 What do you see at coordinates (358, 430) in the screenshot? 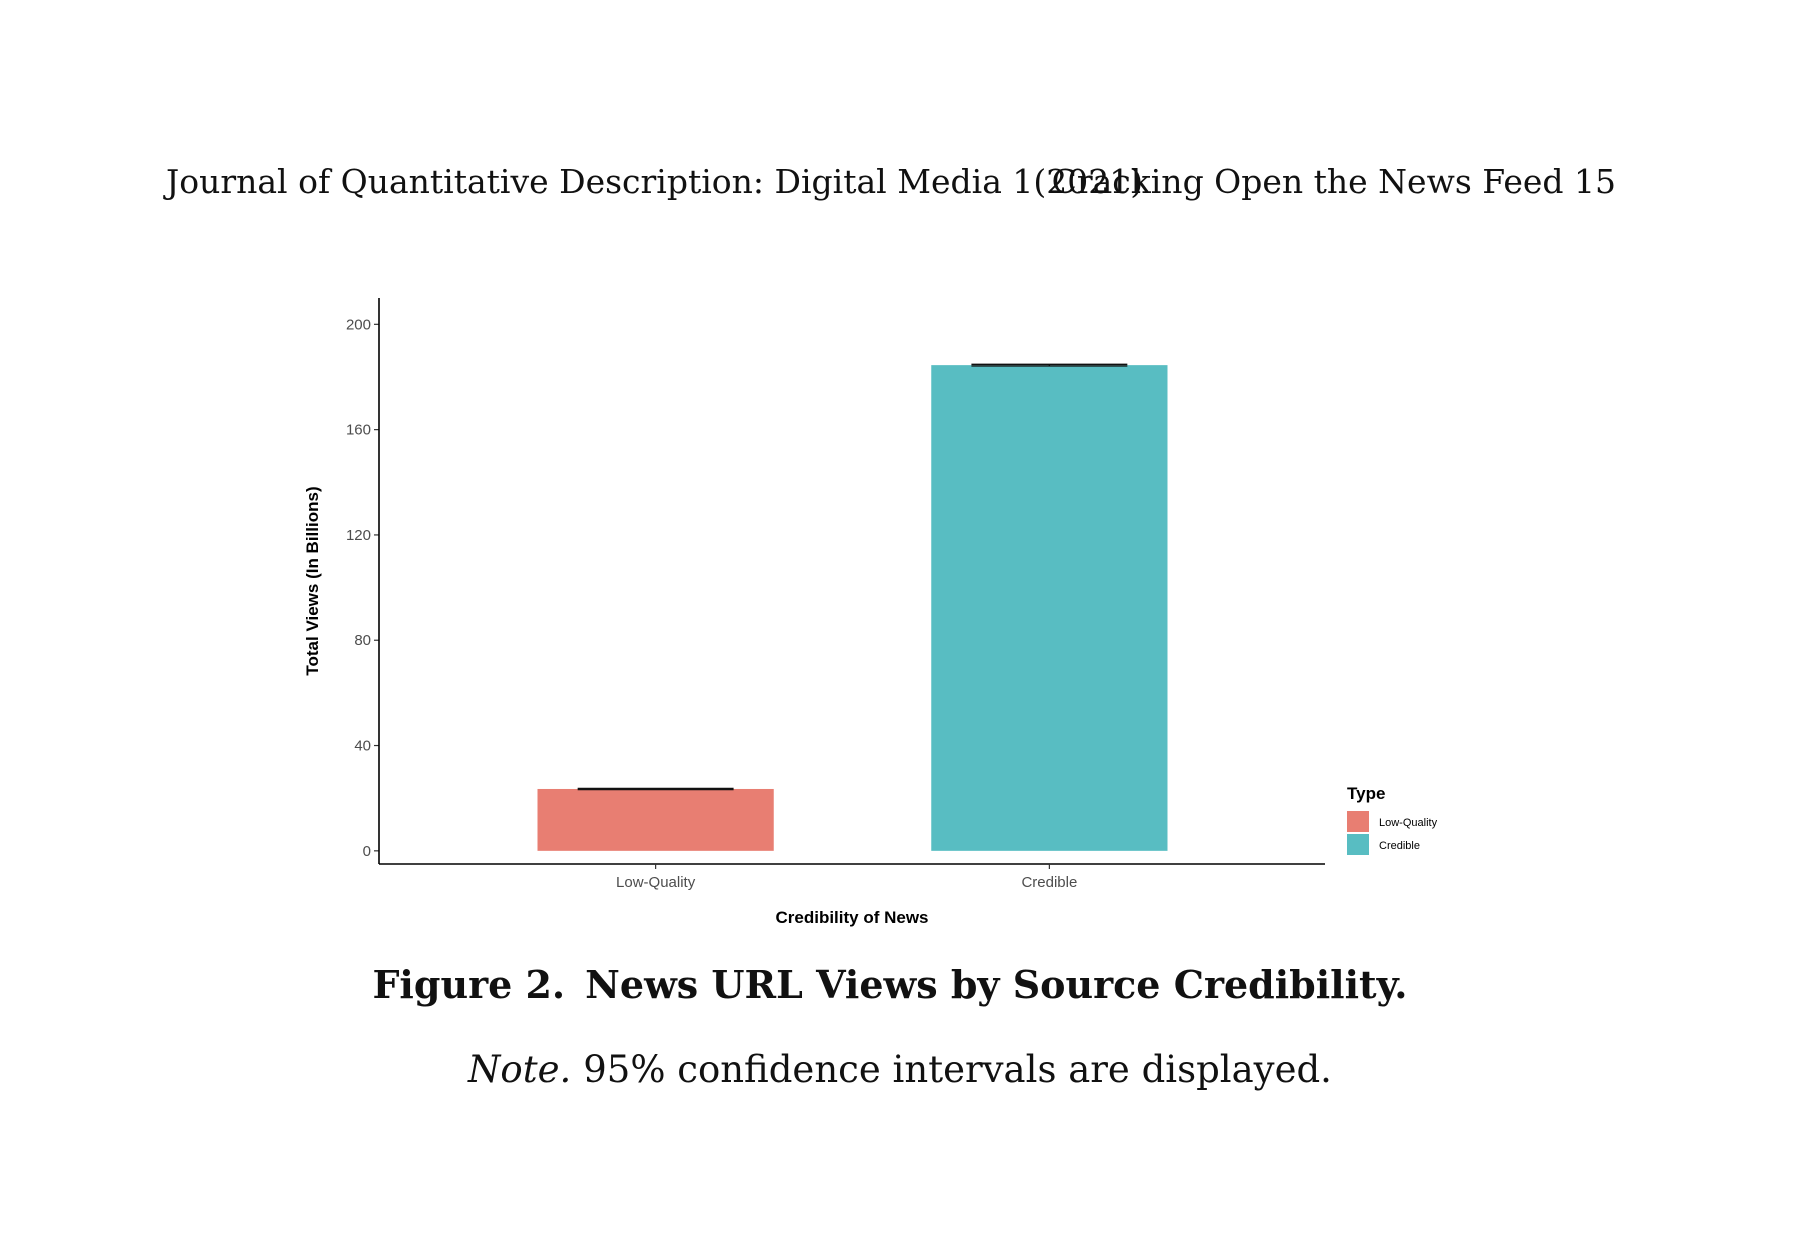
I see `y-tick-label: 160` at bounding box center [358, 430].